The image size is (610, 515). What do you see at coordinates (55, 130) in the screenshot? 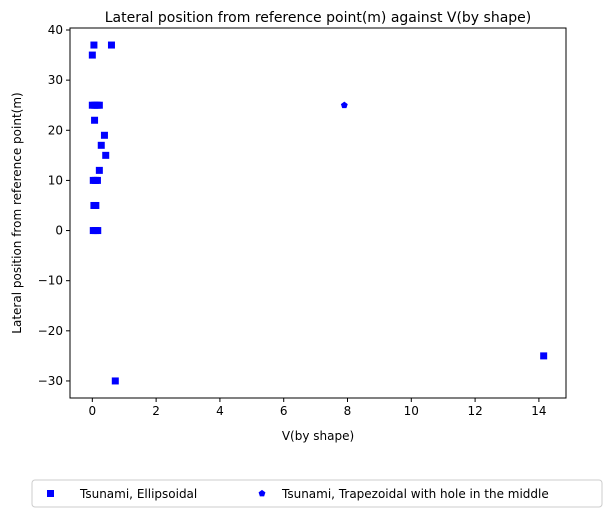
I see `y-tick-label: 20` at bounding box center [55, 130].